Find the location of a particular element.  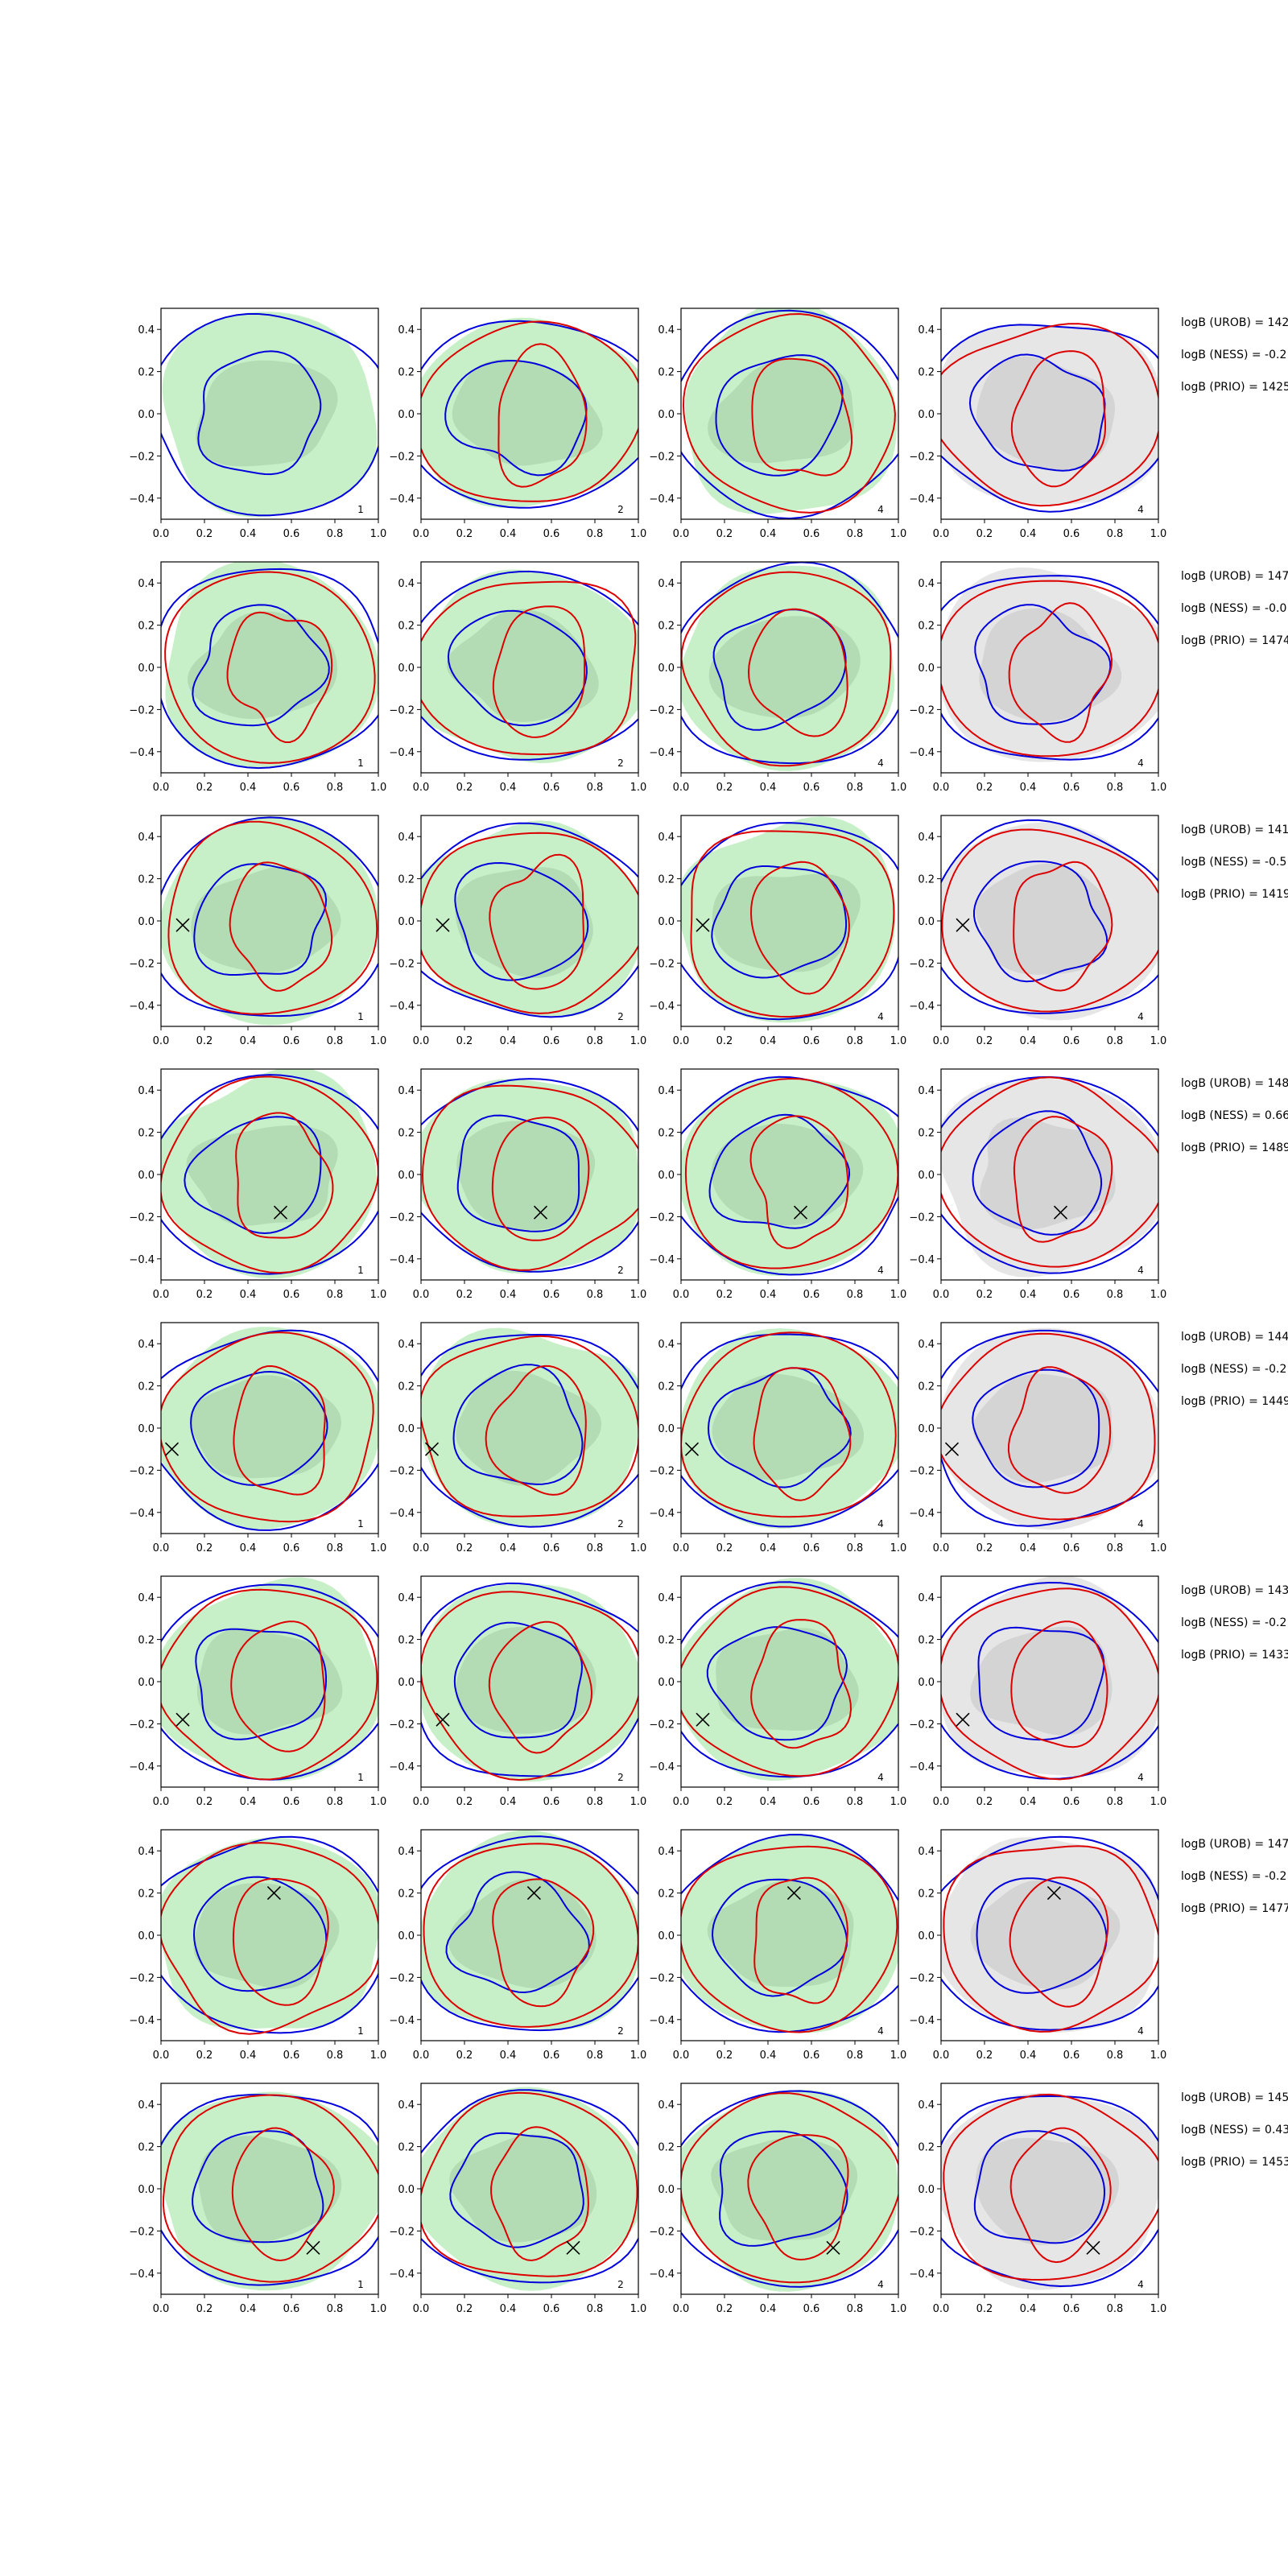

panel-r3-c4: 0.0 0.2 0.4 0.6 0.8 1.0 0.4 0.2 0.0 −0.2 −0.4 4 is located at coordinates (1037, 931).